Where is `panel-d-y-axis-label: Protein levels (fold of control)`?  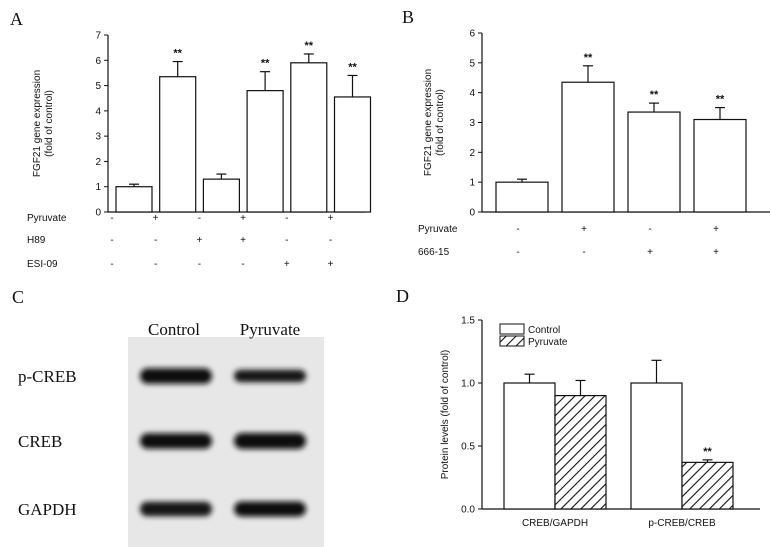
panel-d-y-axis-label: Protein levels (fold of control) is located at coordinates (445, 415).